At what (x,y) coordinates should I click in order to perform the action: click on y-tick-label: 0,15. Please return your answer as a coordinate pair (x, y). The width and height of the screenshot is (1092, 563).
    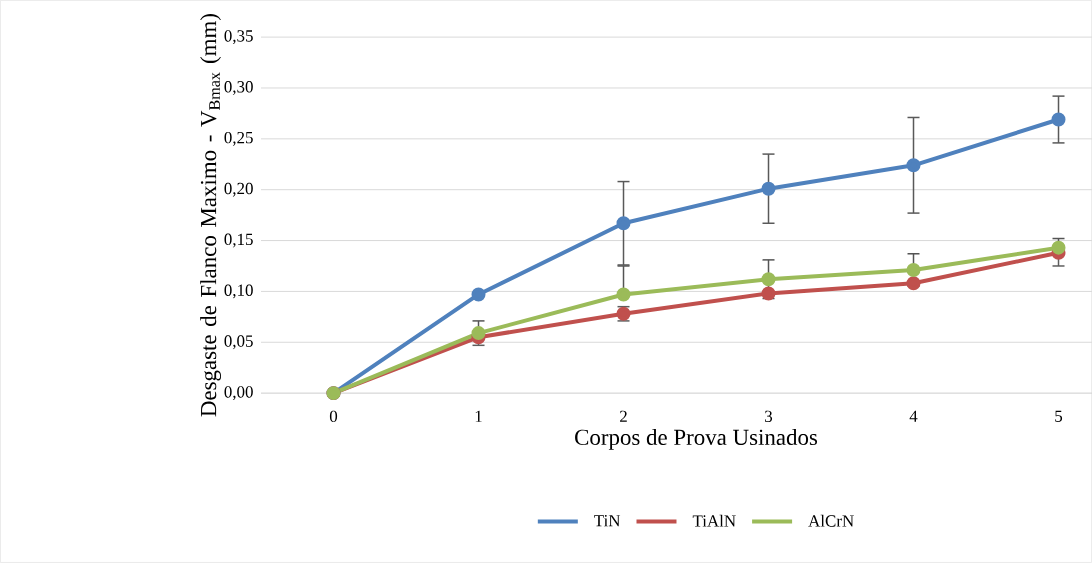
    Looking at the image, I should click on (238, 240).